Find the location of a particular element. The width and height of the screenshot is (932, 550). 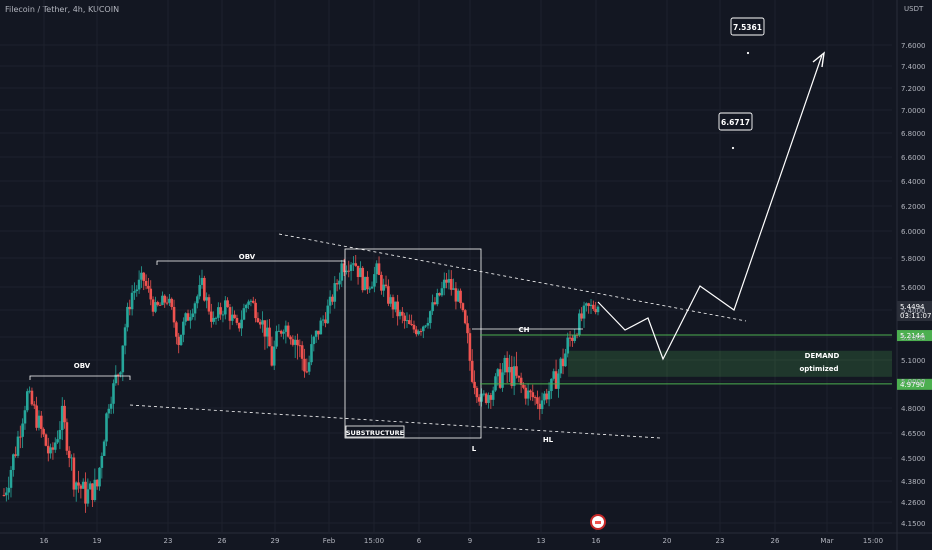

demand-zone is located at coordinates (730, 363).